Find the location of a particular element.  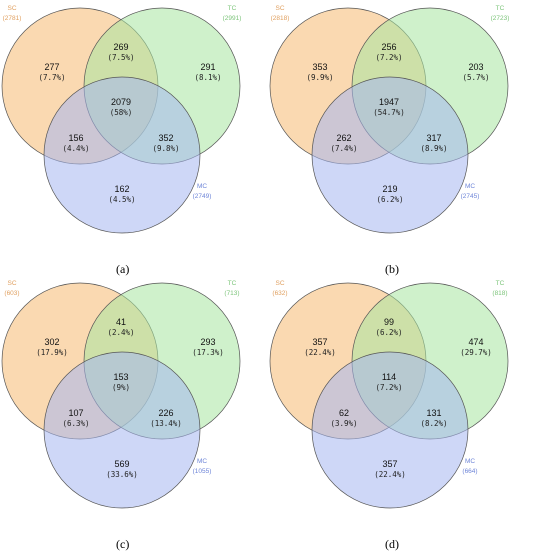

sc-set-total: (632) is located at coordinates (279, 293).